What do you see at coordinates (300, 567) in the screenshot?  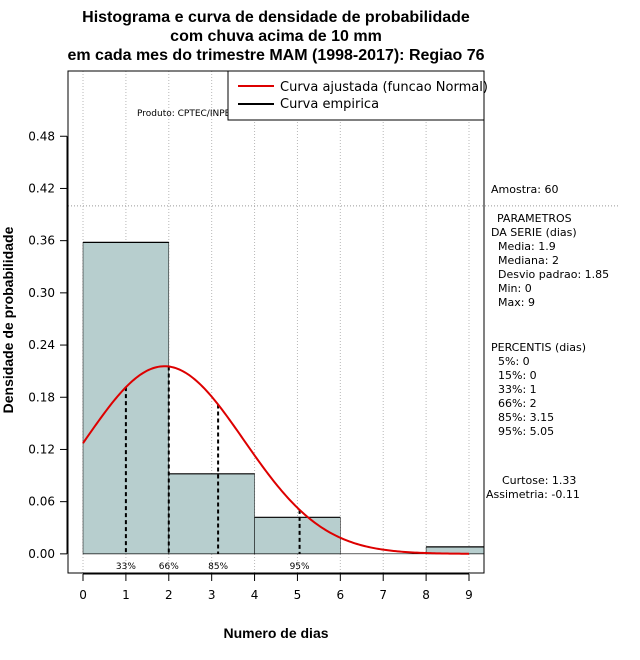 I see `percentile-label-95: 95%` at bounding box center [300, 567].